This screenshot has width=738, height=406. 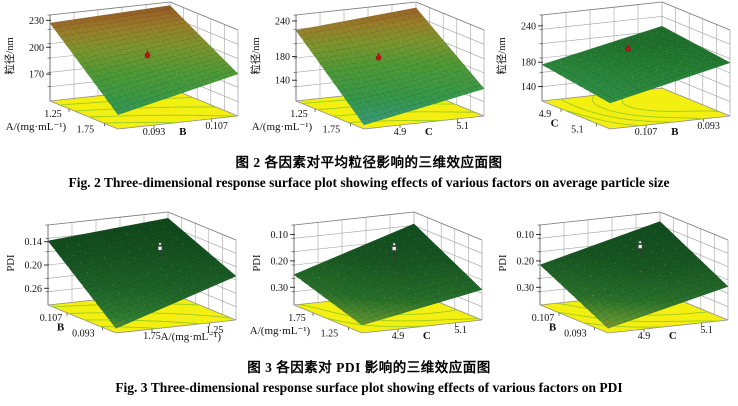 I want to click on factor-axis-labels: 1.25 1.75 A/(mg·mL⁻¹) 4.9 5.1 C, so click(x=360, y=123).